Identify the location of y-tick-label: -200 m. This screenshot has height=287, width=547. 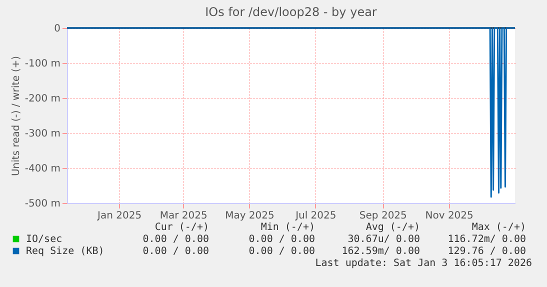
(42, 99).